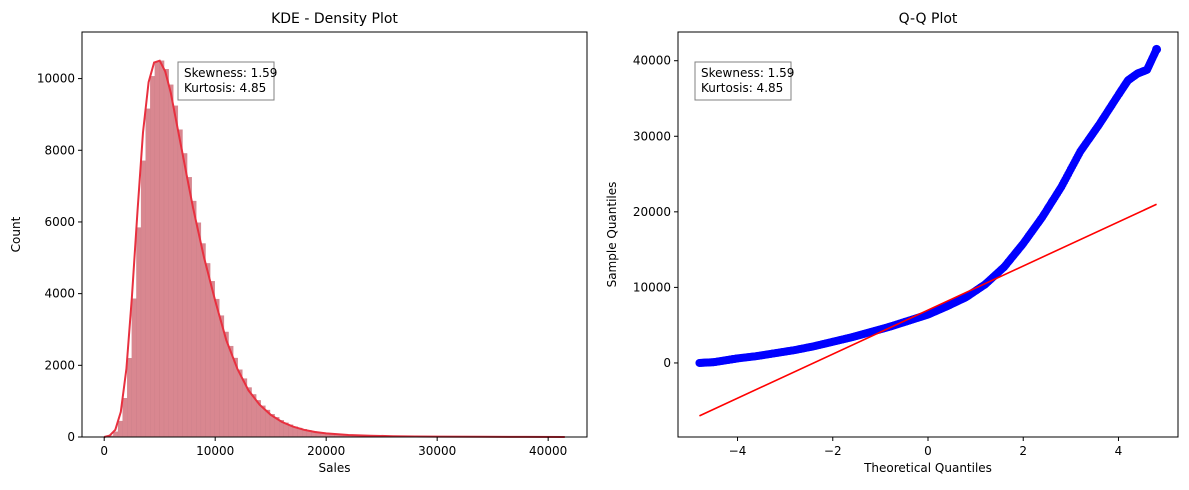 Image resolution: width=1189 pixels, height=490 pixels. What do you see at coordinates (652, 61) in the screenshot?
I see `y-tick-label: 40000` at bounding box center [652, 61].